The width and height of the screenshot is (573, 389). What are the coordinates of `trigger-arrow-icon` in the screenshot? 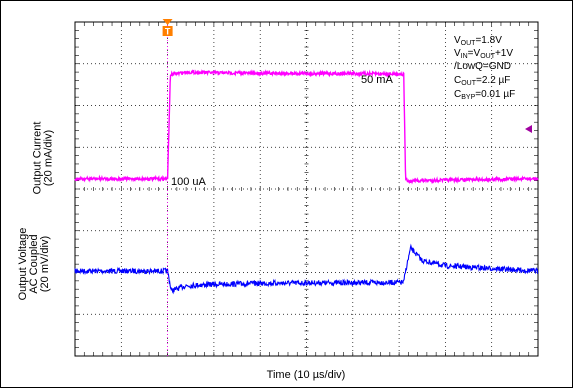 It's located at (167, 22).